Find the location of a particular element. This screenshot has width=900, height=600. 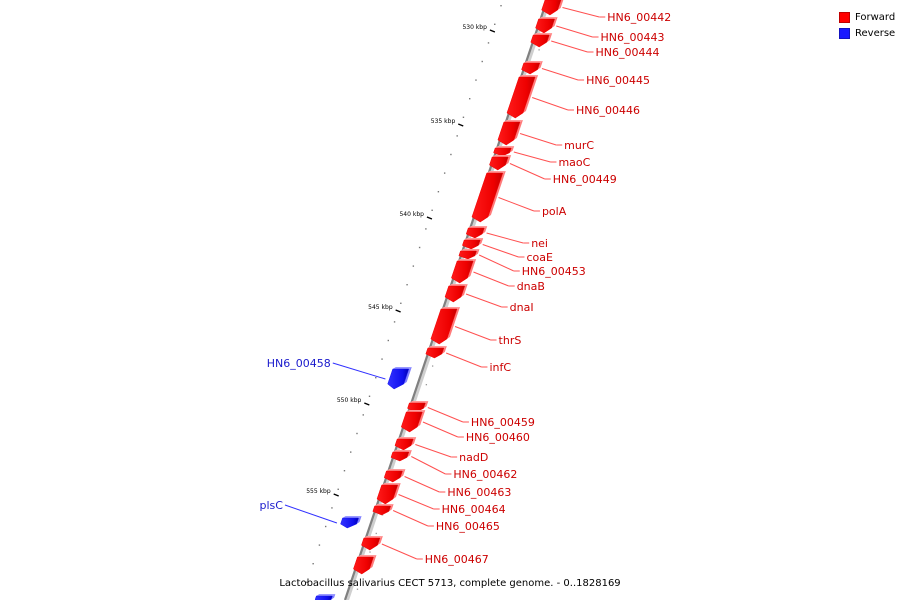

gene-label: HN6_00458 is located at coordinates (299, 363).